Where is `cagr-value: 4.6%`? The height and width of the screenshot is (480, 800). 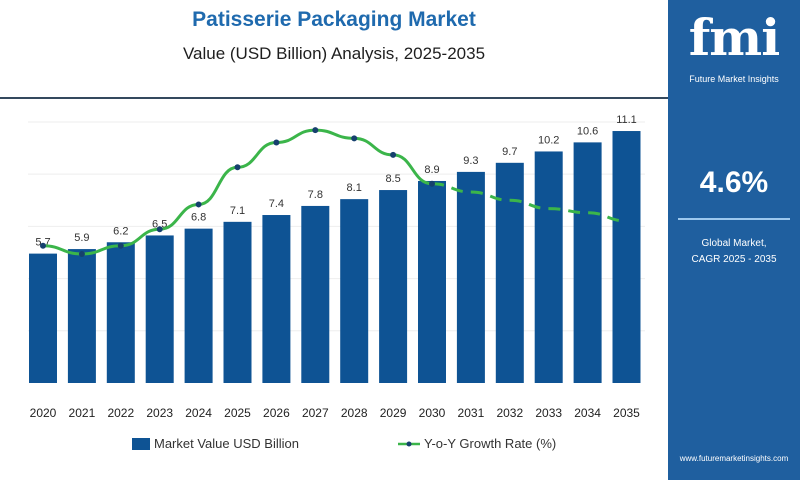 cagr-value: 4.6% is located at coordinates (734, 182).